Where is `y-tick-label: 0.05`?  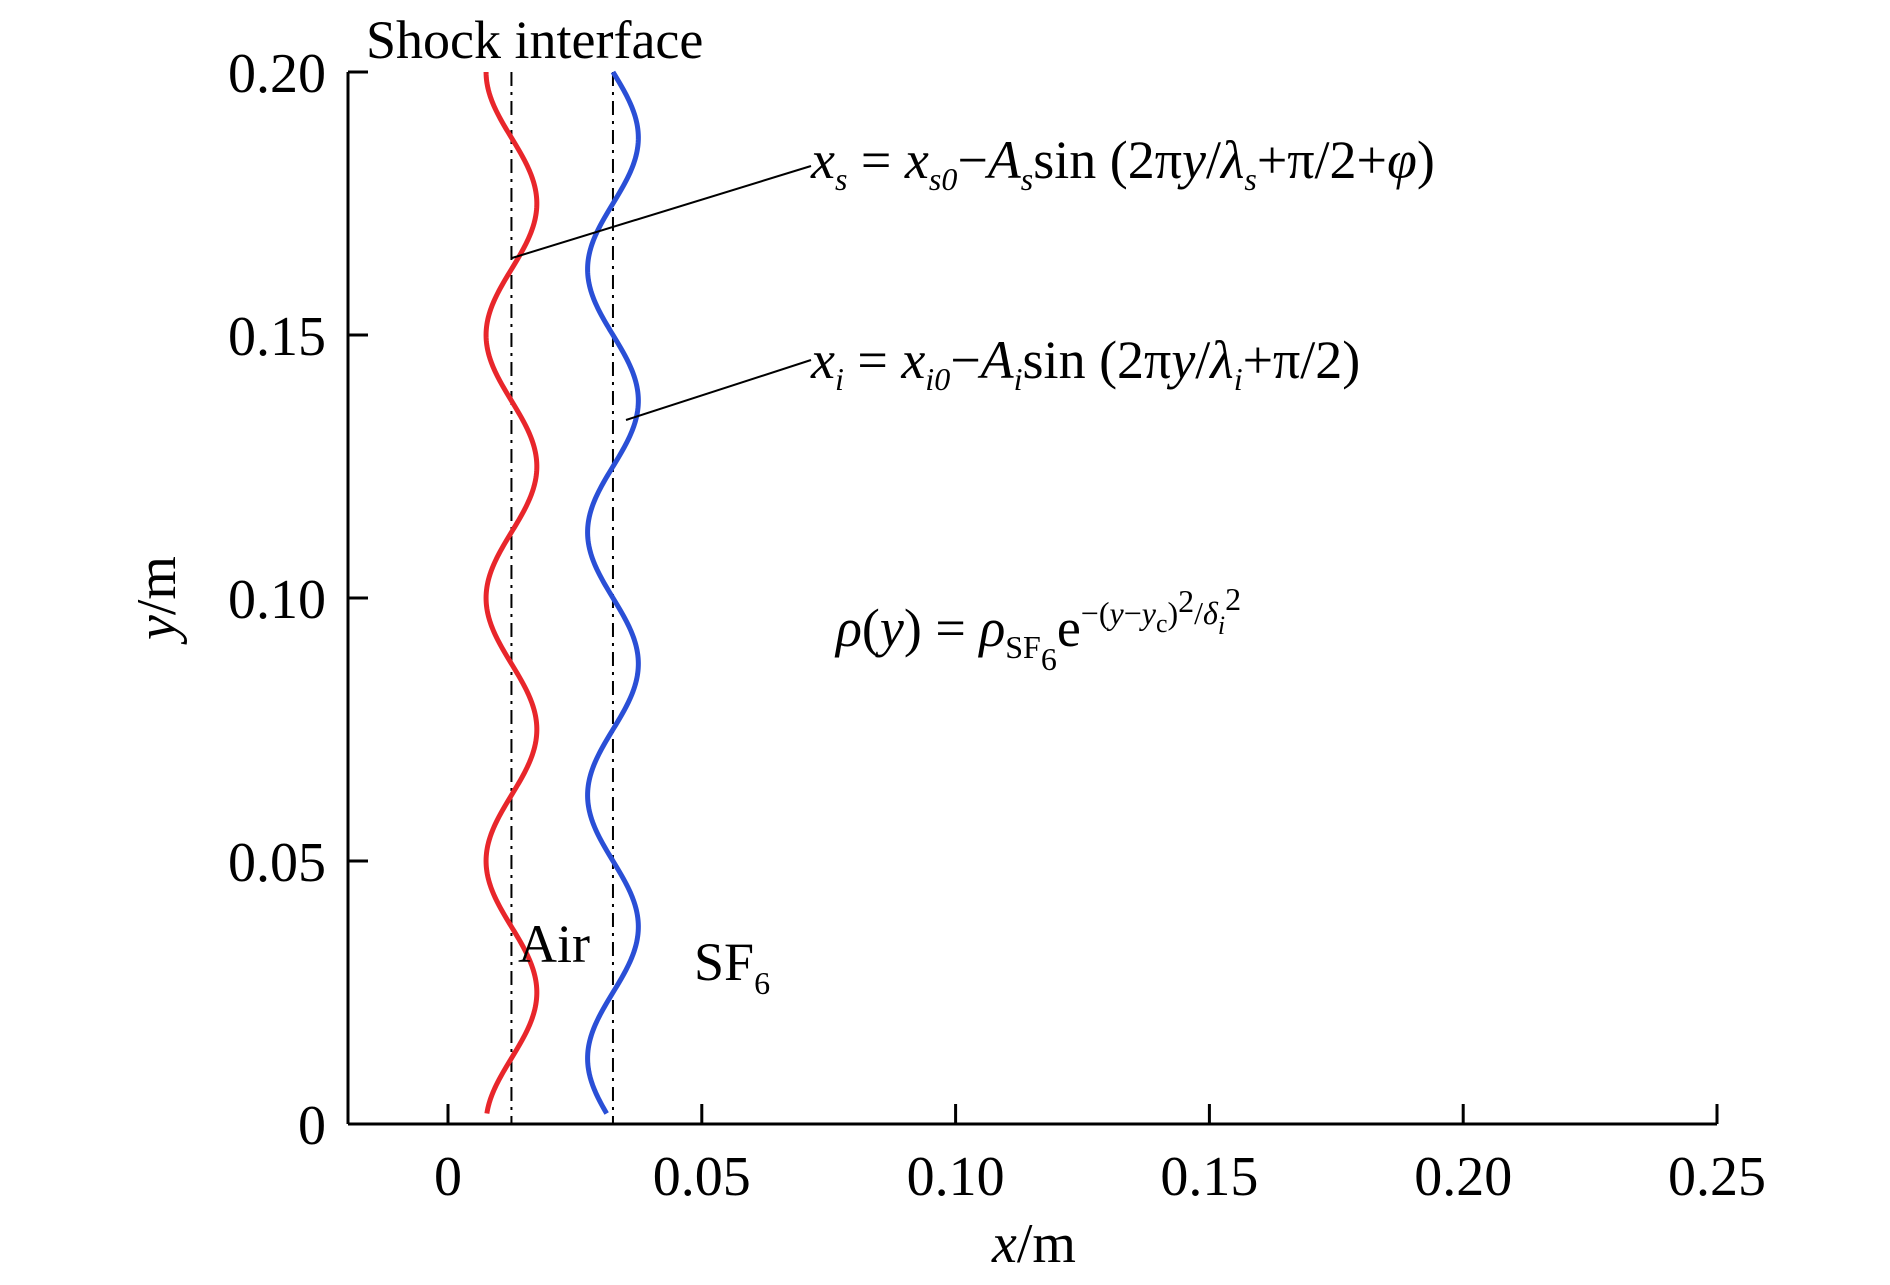 y-tick-label: 0.05 is located at coordinates (277, 863).